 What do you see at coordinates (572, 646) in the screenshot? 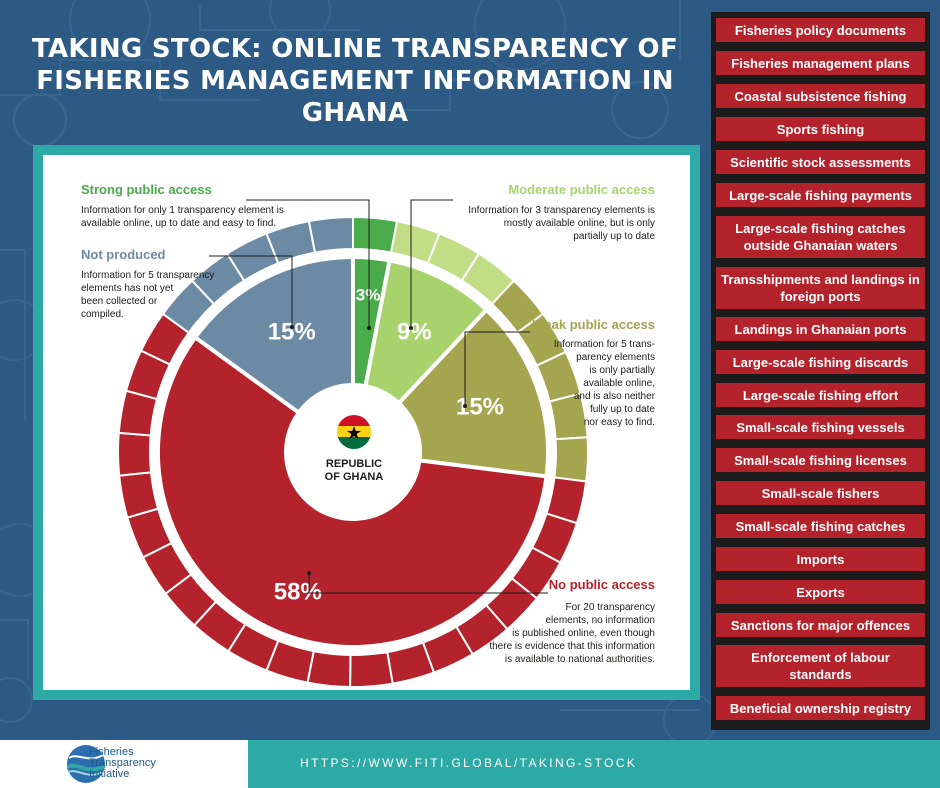
I see `desc-nopublic-line-4: there is evidence that this information` at bounding box center [572, 646].